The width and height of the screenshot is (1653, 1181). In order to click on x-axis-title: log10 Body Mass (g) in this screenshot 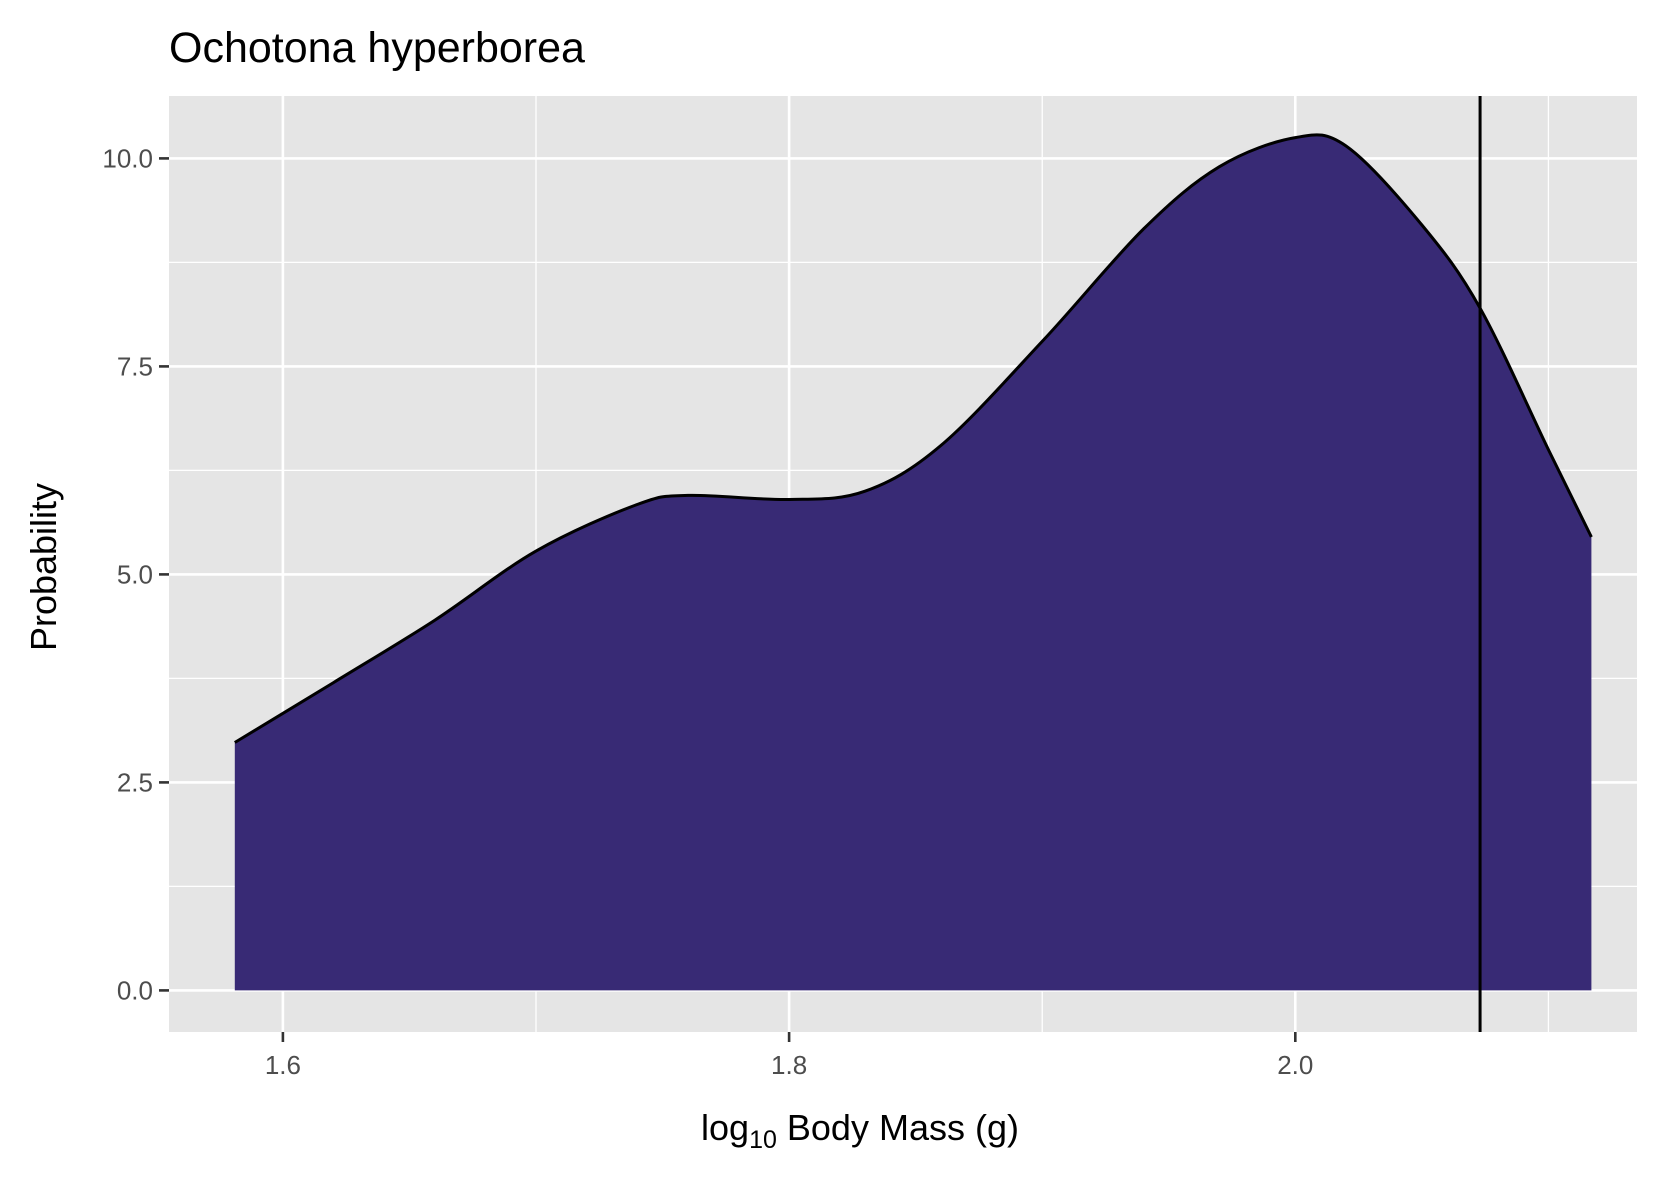, I will do `click(860, 1130)`.